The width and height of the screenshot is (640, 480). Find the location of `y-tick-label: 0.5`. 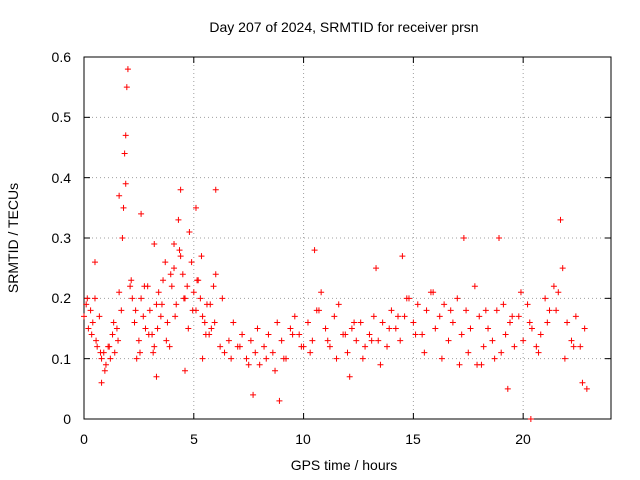

y-tick-label: 0.5 is located at coordinates (62, 117).